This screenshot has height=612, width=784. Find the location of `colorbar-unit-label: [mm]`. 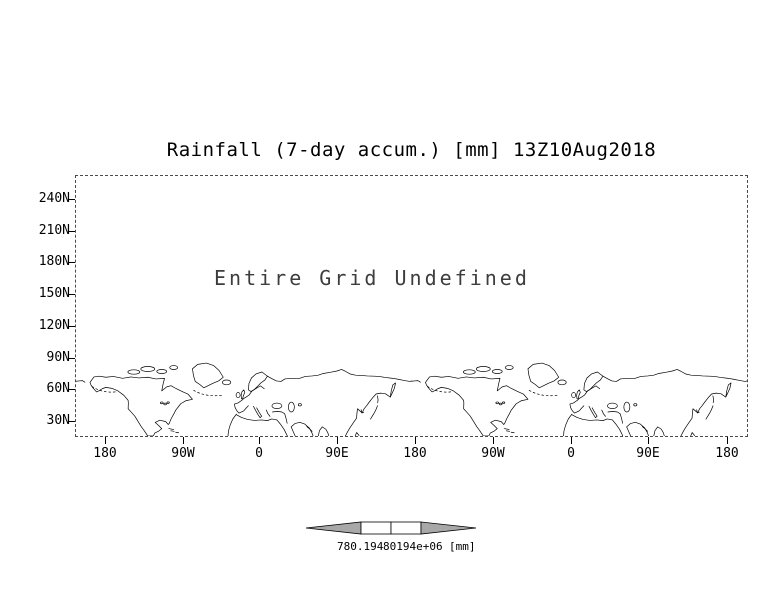

colorbar-unit-label: [mm] is located at coordinates (462, 546).